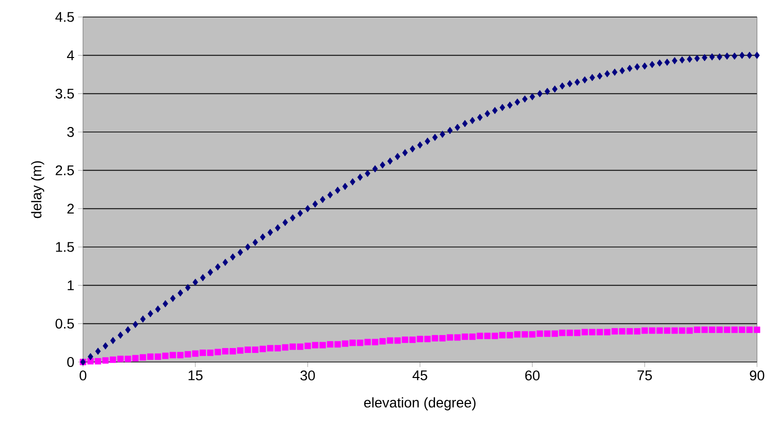 This screenshot has height=437, width=769. I want to click on y-tick-label: 3, so click(70, 132).